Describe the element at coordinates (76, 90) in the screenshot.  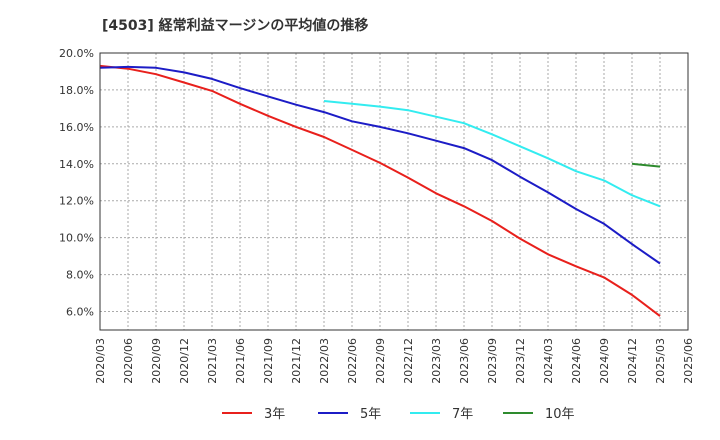
I see `y-tick-label: 18.0%` at that location.